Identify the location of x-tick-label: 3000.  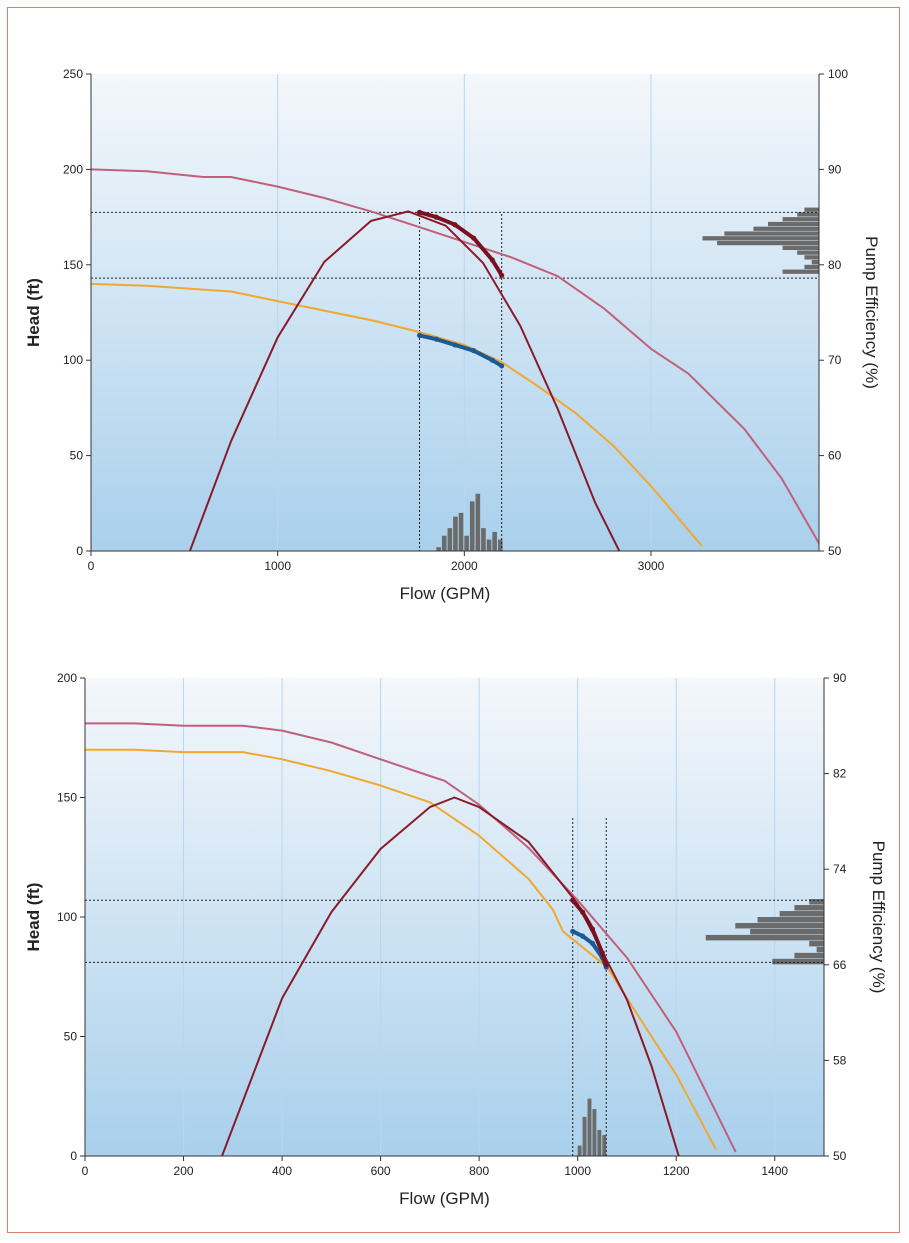
(651, 566).